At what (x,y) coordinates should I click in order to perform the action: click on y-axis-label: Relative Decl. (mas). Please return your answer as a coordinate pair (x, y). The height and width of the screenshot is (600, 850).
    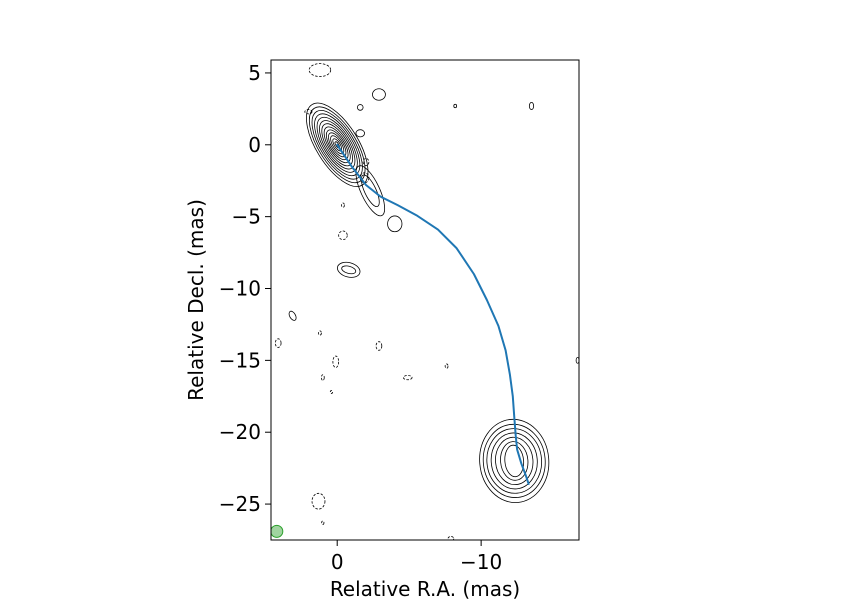
    Looking at the image, I should click on (196, 300).